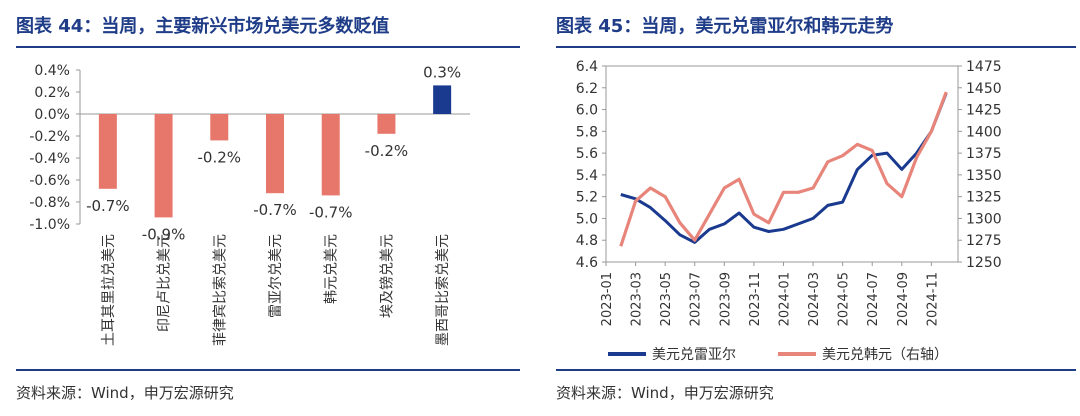  I want to click on right-y-tick-label: 1350, so click(984, 176).